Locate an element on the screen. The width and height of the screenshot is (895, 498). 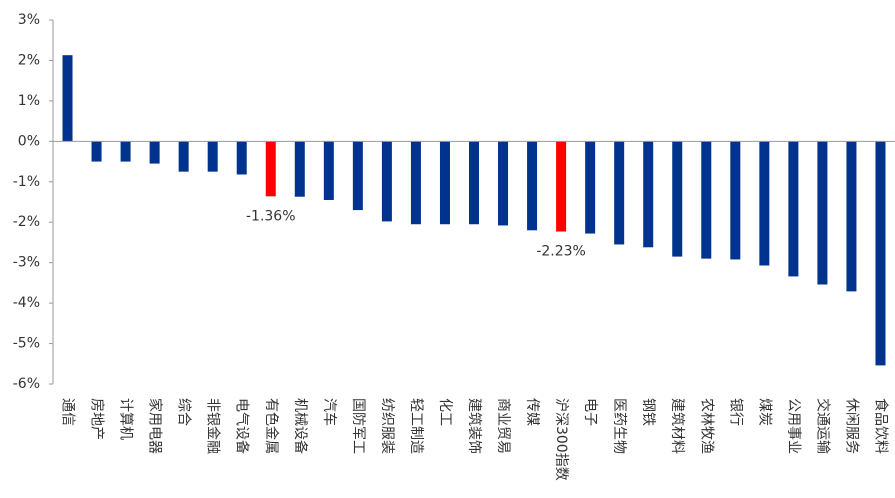
x-tick-label: 电子 is located at coordinates (590, 412).